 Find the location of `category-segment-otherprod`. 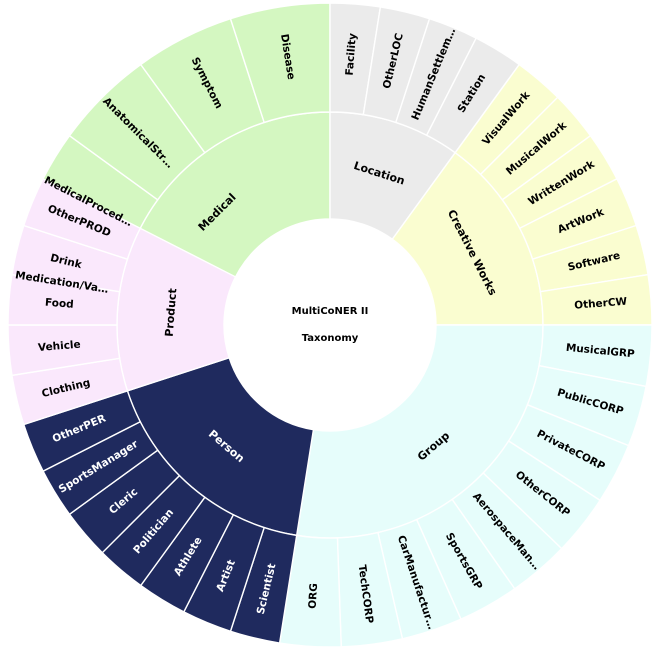

category-segment-otherprod is located at coordinates (82, 219).